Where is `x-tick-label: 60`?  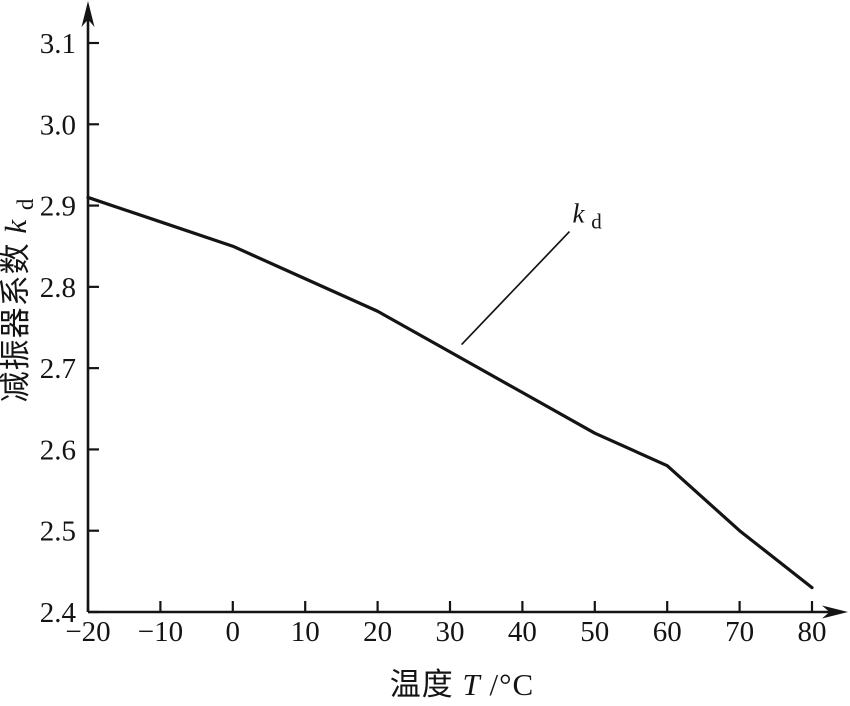
x-tick-label: 60 is located at coordinates (667, 632).